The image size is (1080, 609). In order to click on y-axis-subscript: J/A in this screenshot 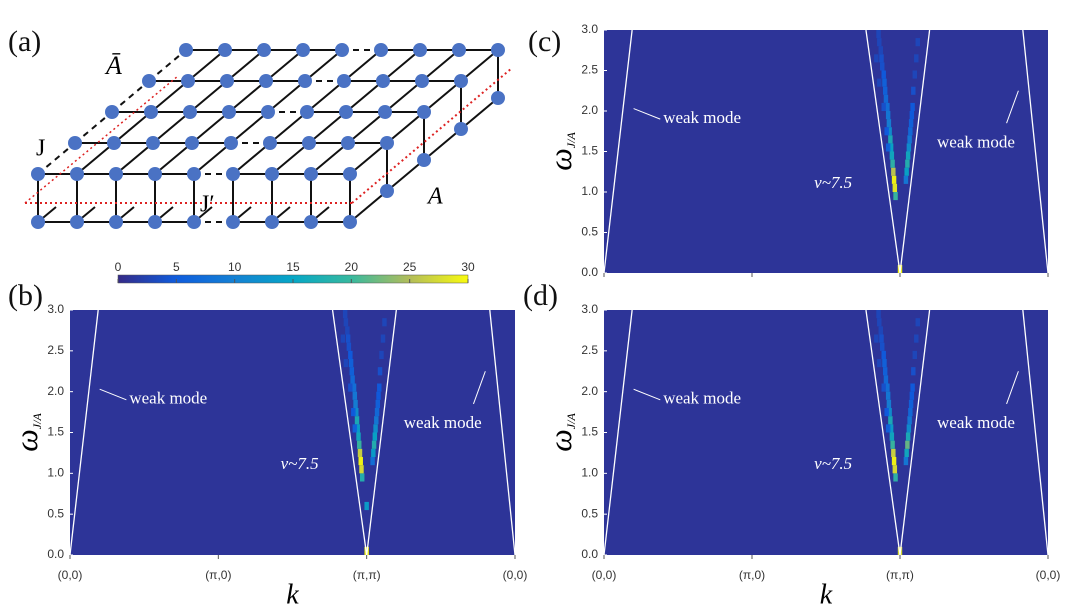, I will do `click(571, 140)`.